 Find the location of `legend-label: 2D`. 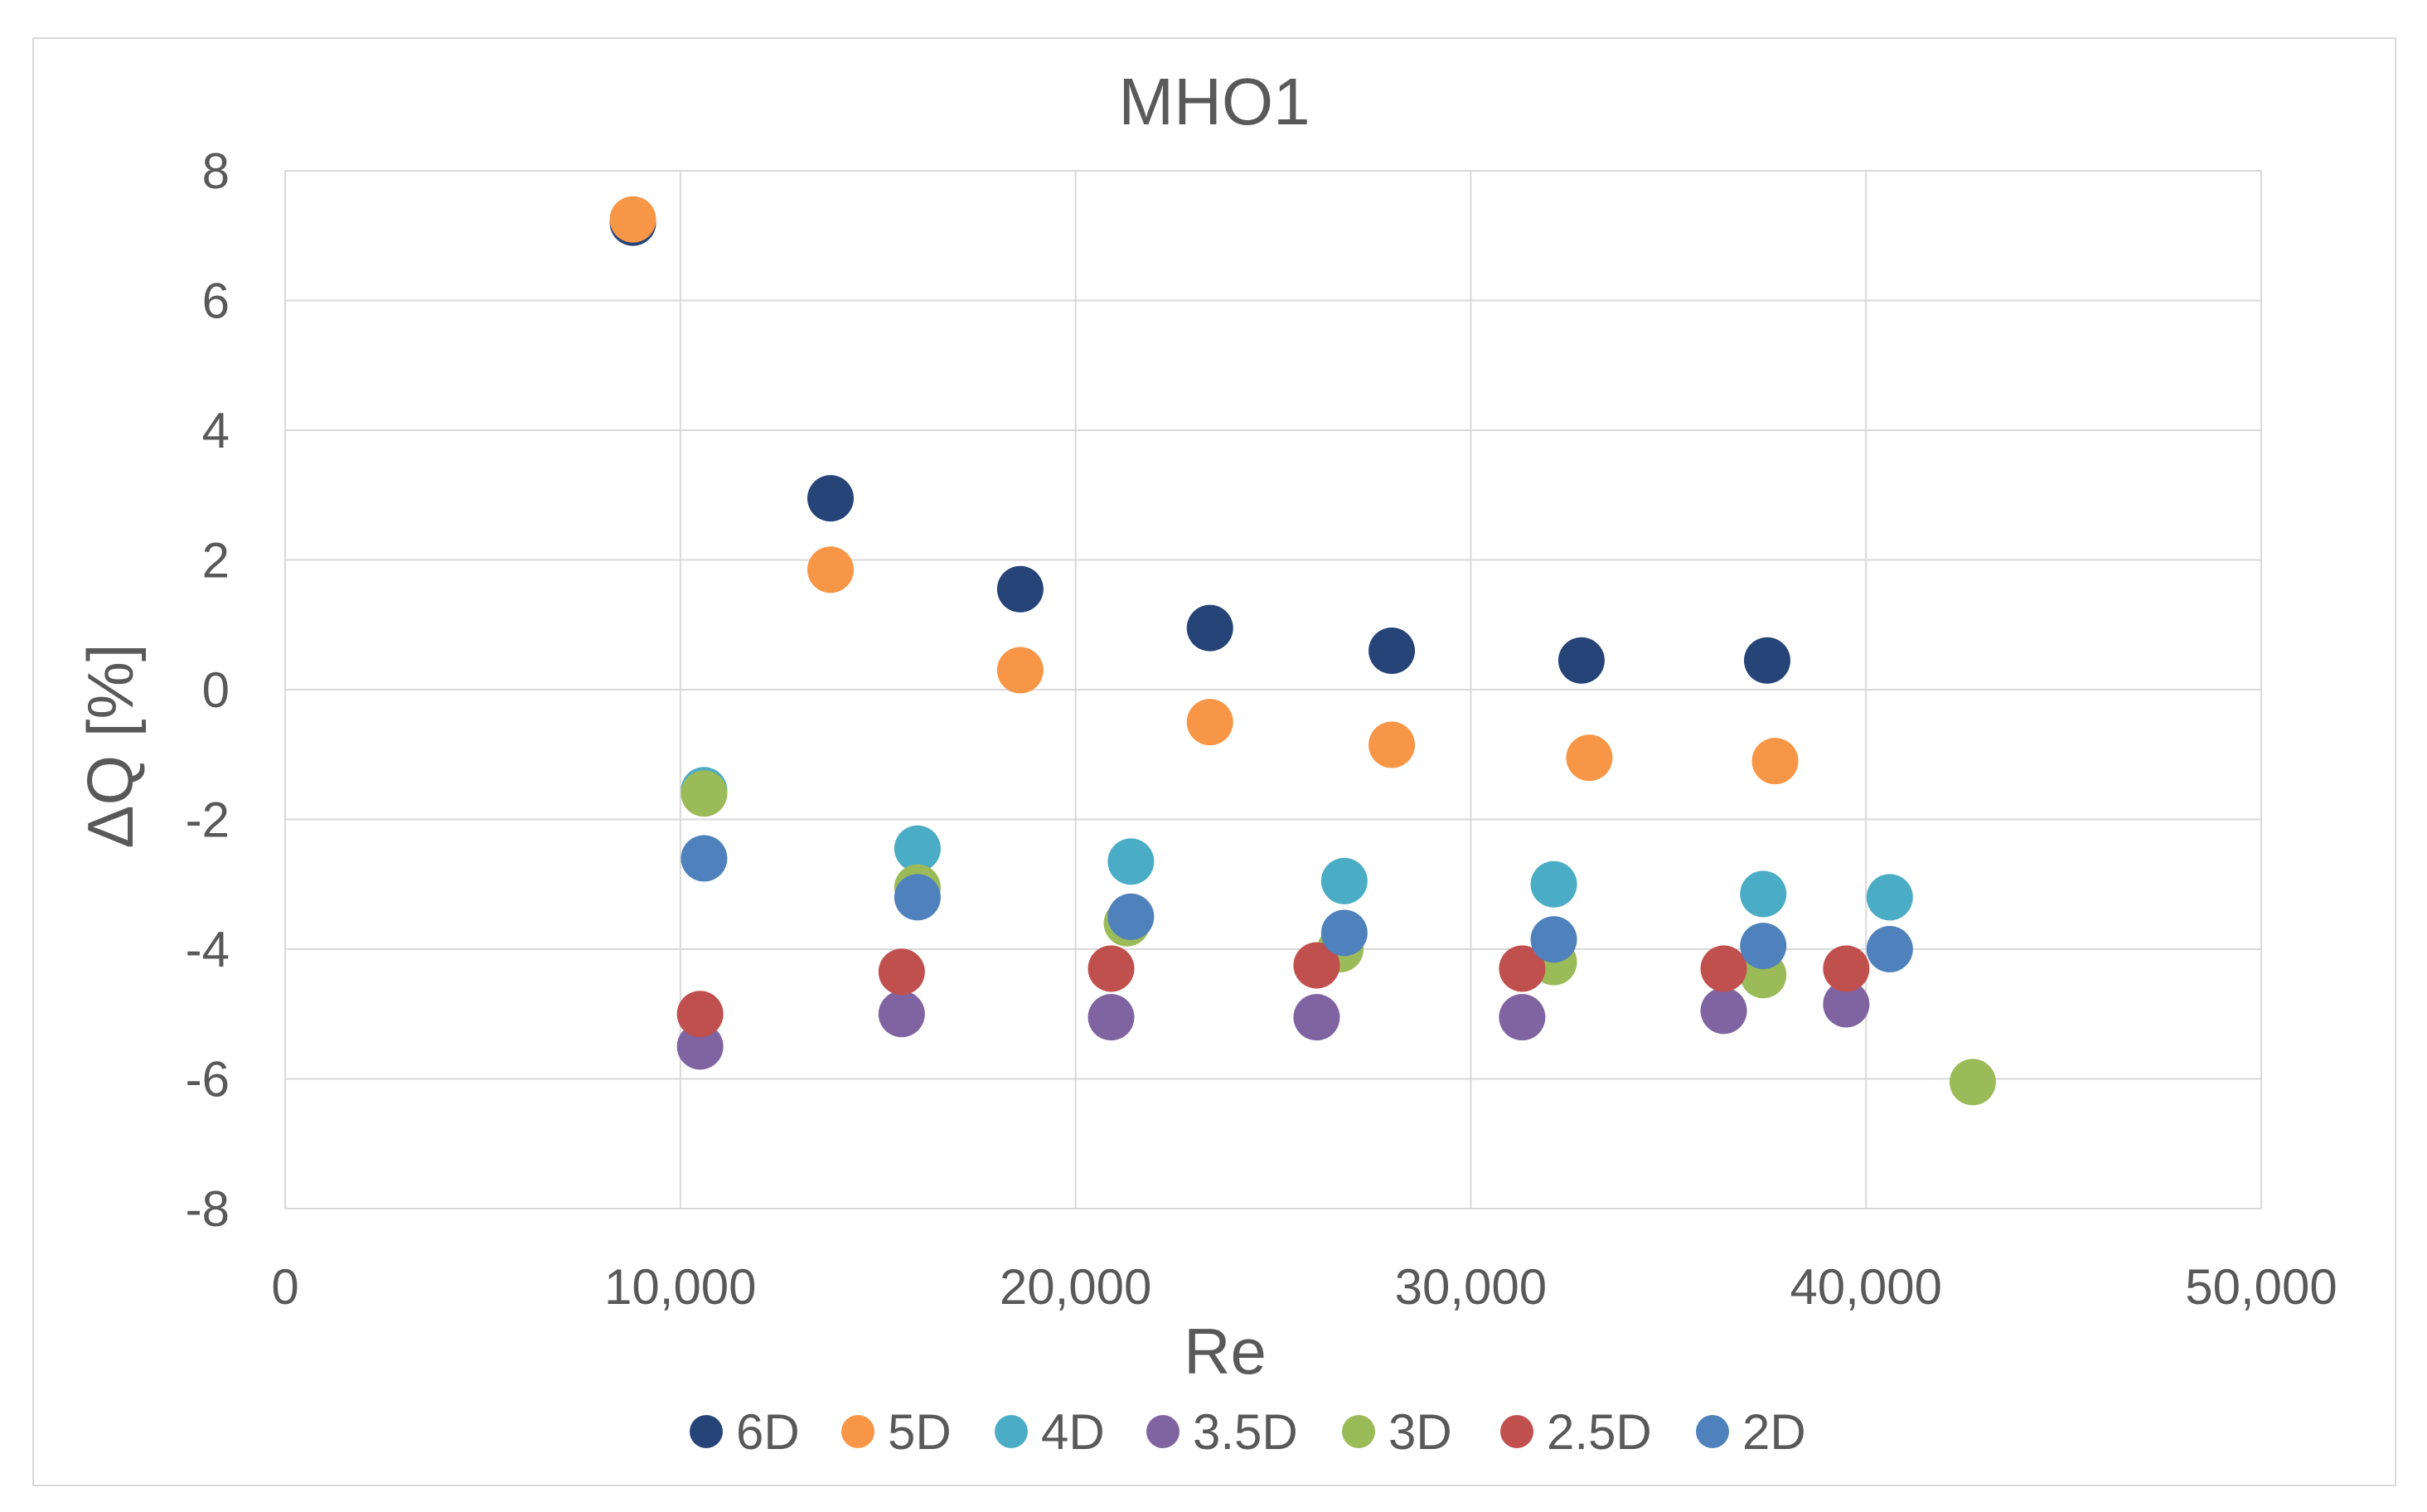

legend-label: 2D is located at coordinates (1774, 1432).